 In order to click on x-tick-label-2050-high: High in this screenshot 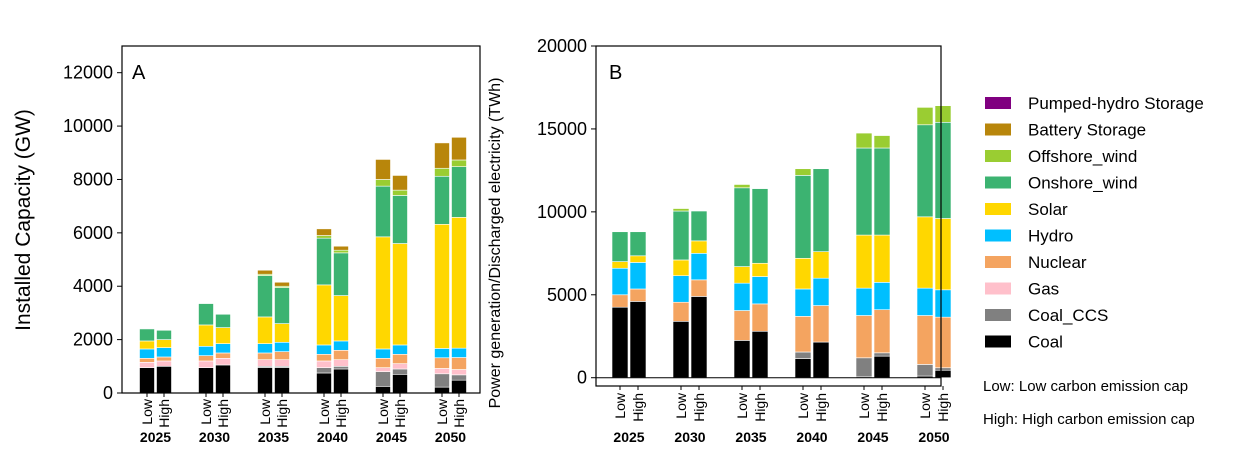, I will do `click(943, 407)`.